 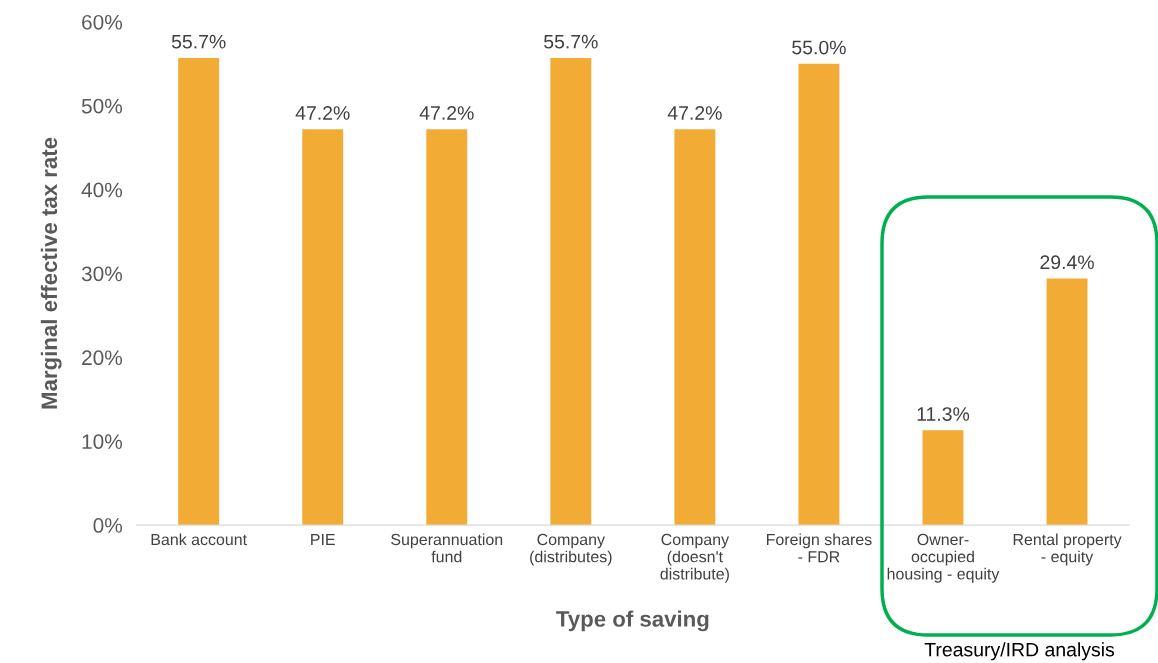 I want to click on y-tick-label: 20%, so click(x=102, y=358).